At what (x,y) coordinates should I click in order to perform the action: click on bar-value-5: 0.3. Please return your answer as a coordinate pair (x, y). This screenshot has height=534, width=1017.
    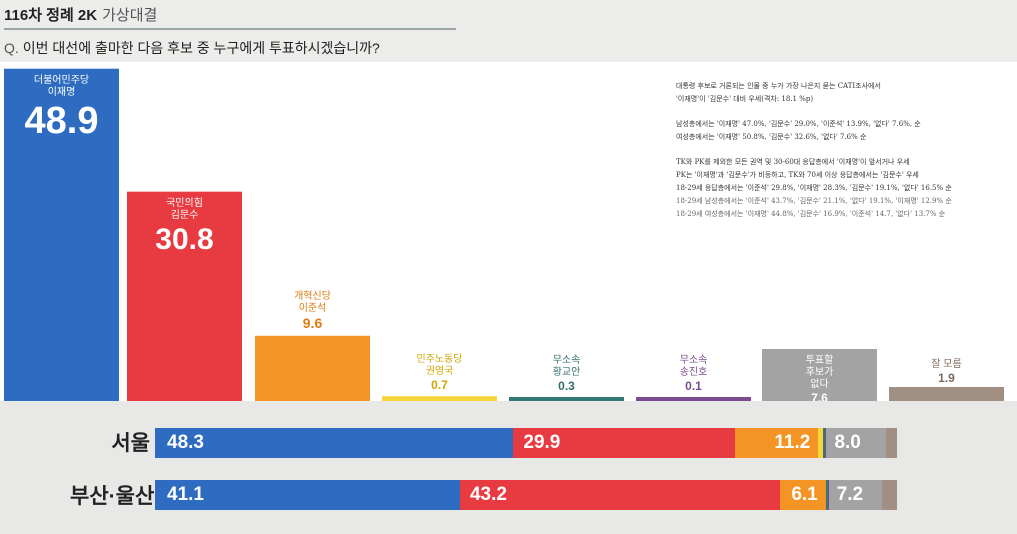
    Looking at the image, I should click on (566, 385).